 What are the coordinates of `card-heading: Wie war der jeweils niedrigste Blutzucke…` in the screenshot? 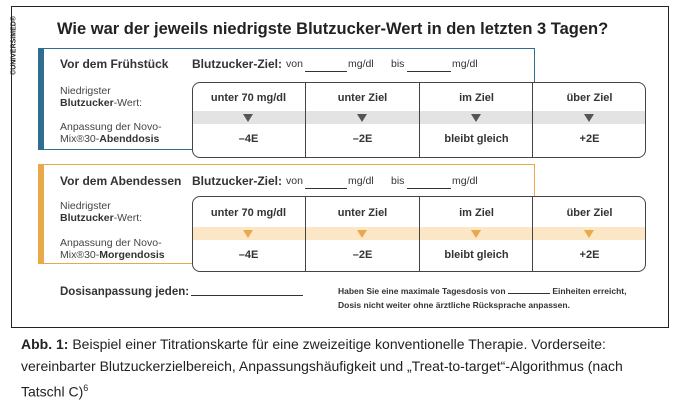 It's located at (333, 29).